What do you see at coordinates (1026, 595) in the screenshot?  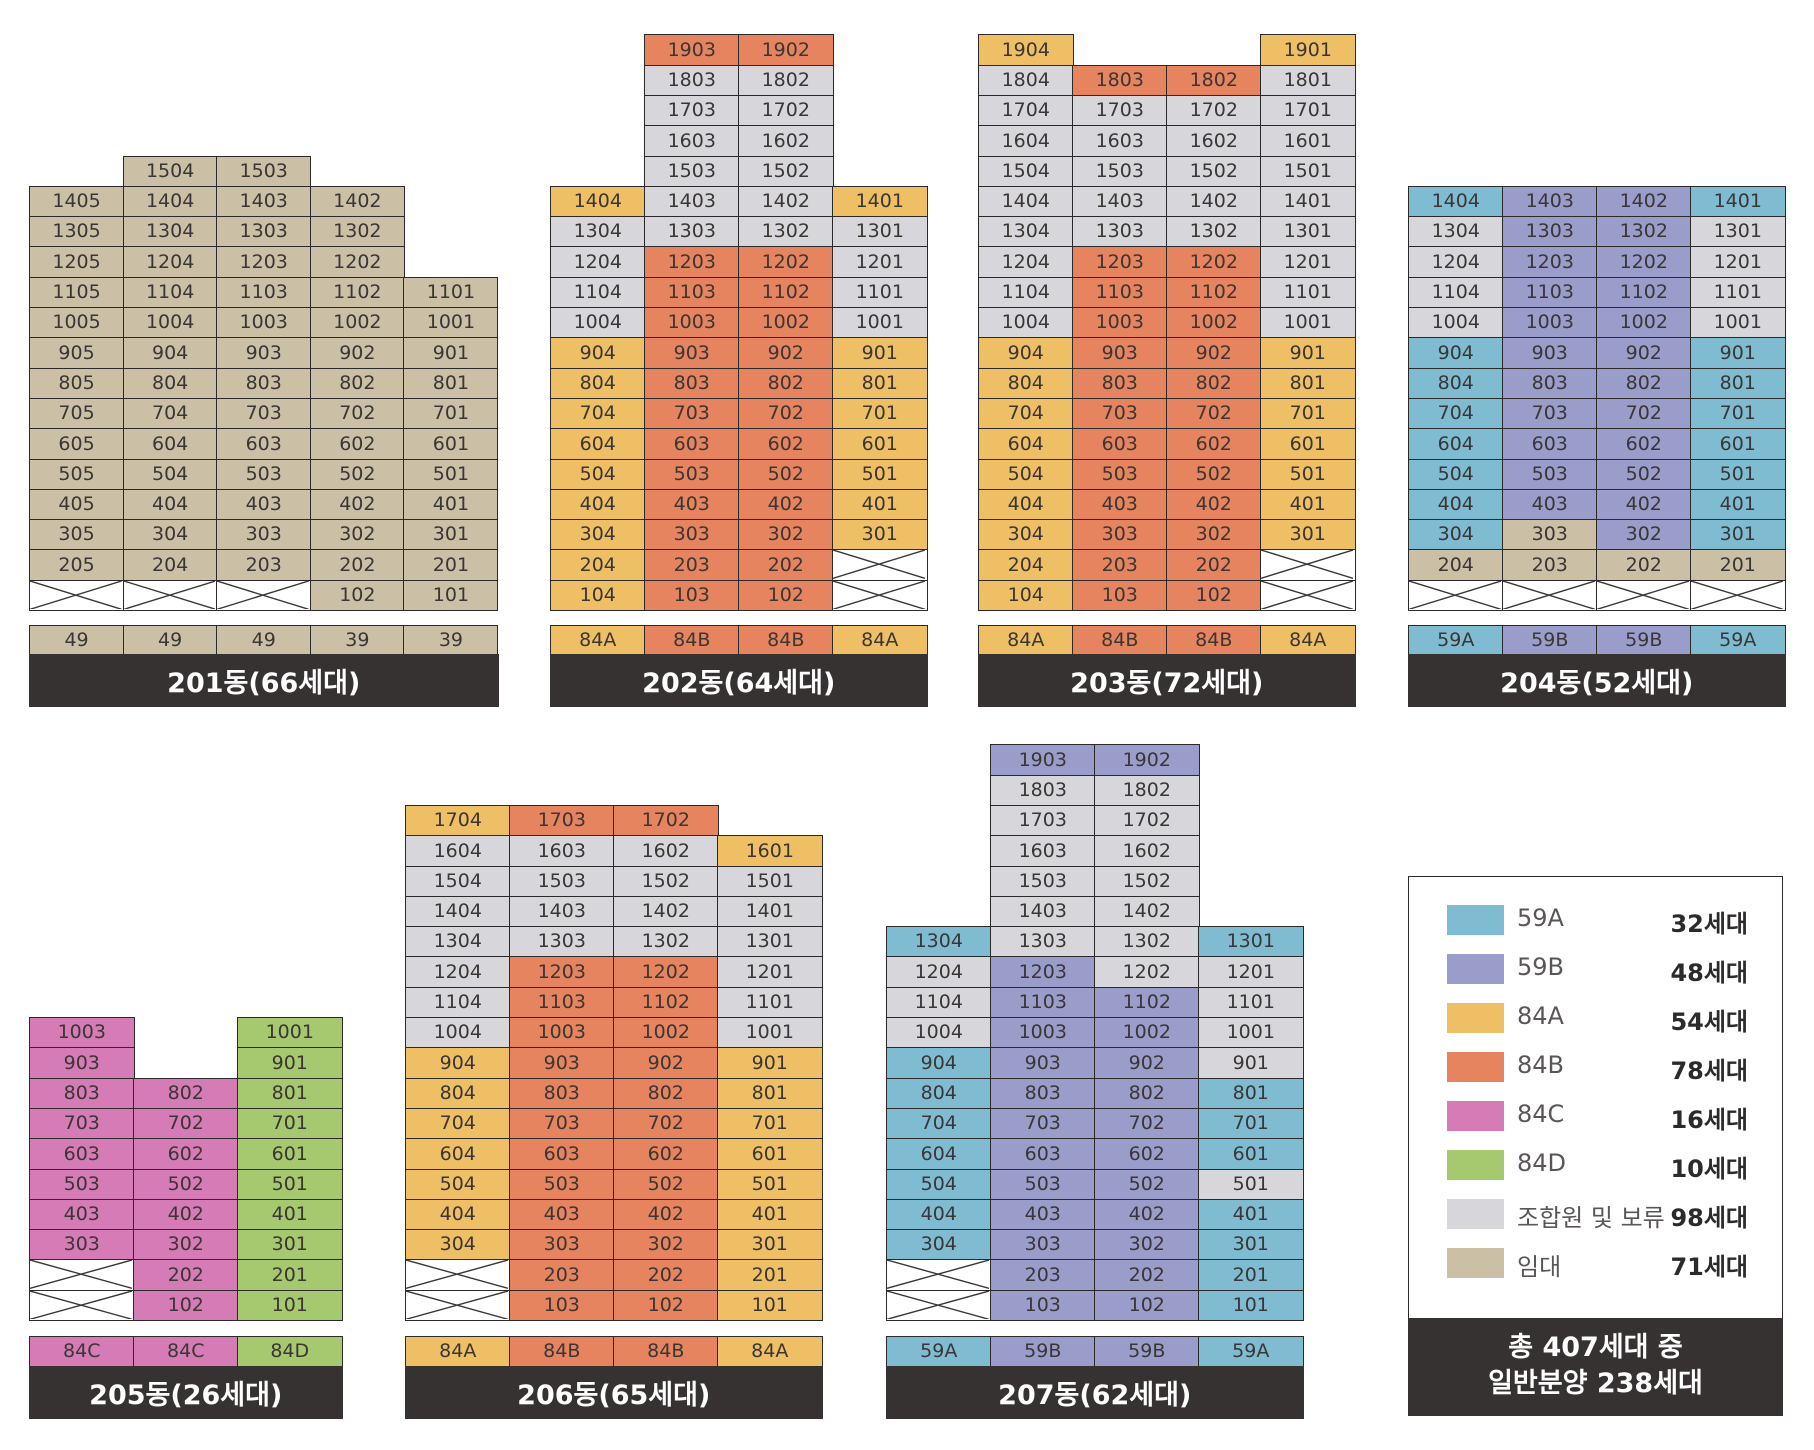 I see `unit-cell: 104` at bounding box center [1026, 595].